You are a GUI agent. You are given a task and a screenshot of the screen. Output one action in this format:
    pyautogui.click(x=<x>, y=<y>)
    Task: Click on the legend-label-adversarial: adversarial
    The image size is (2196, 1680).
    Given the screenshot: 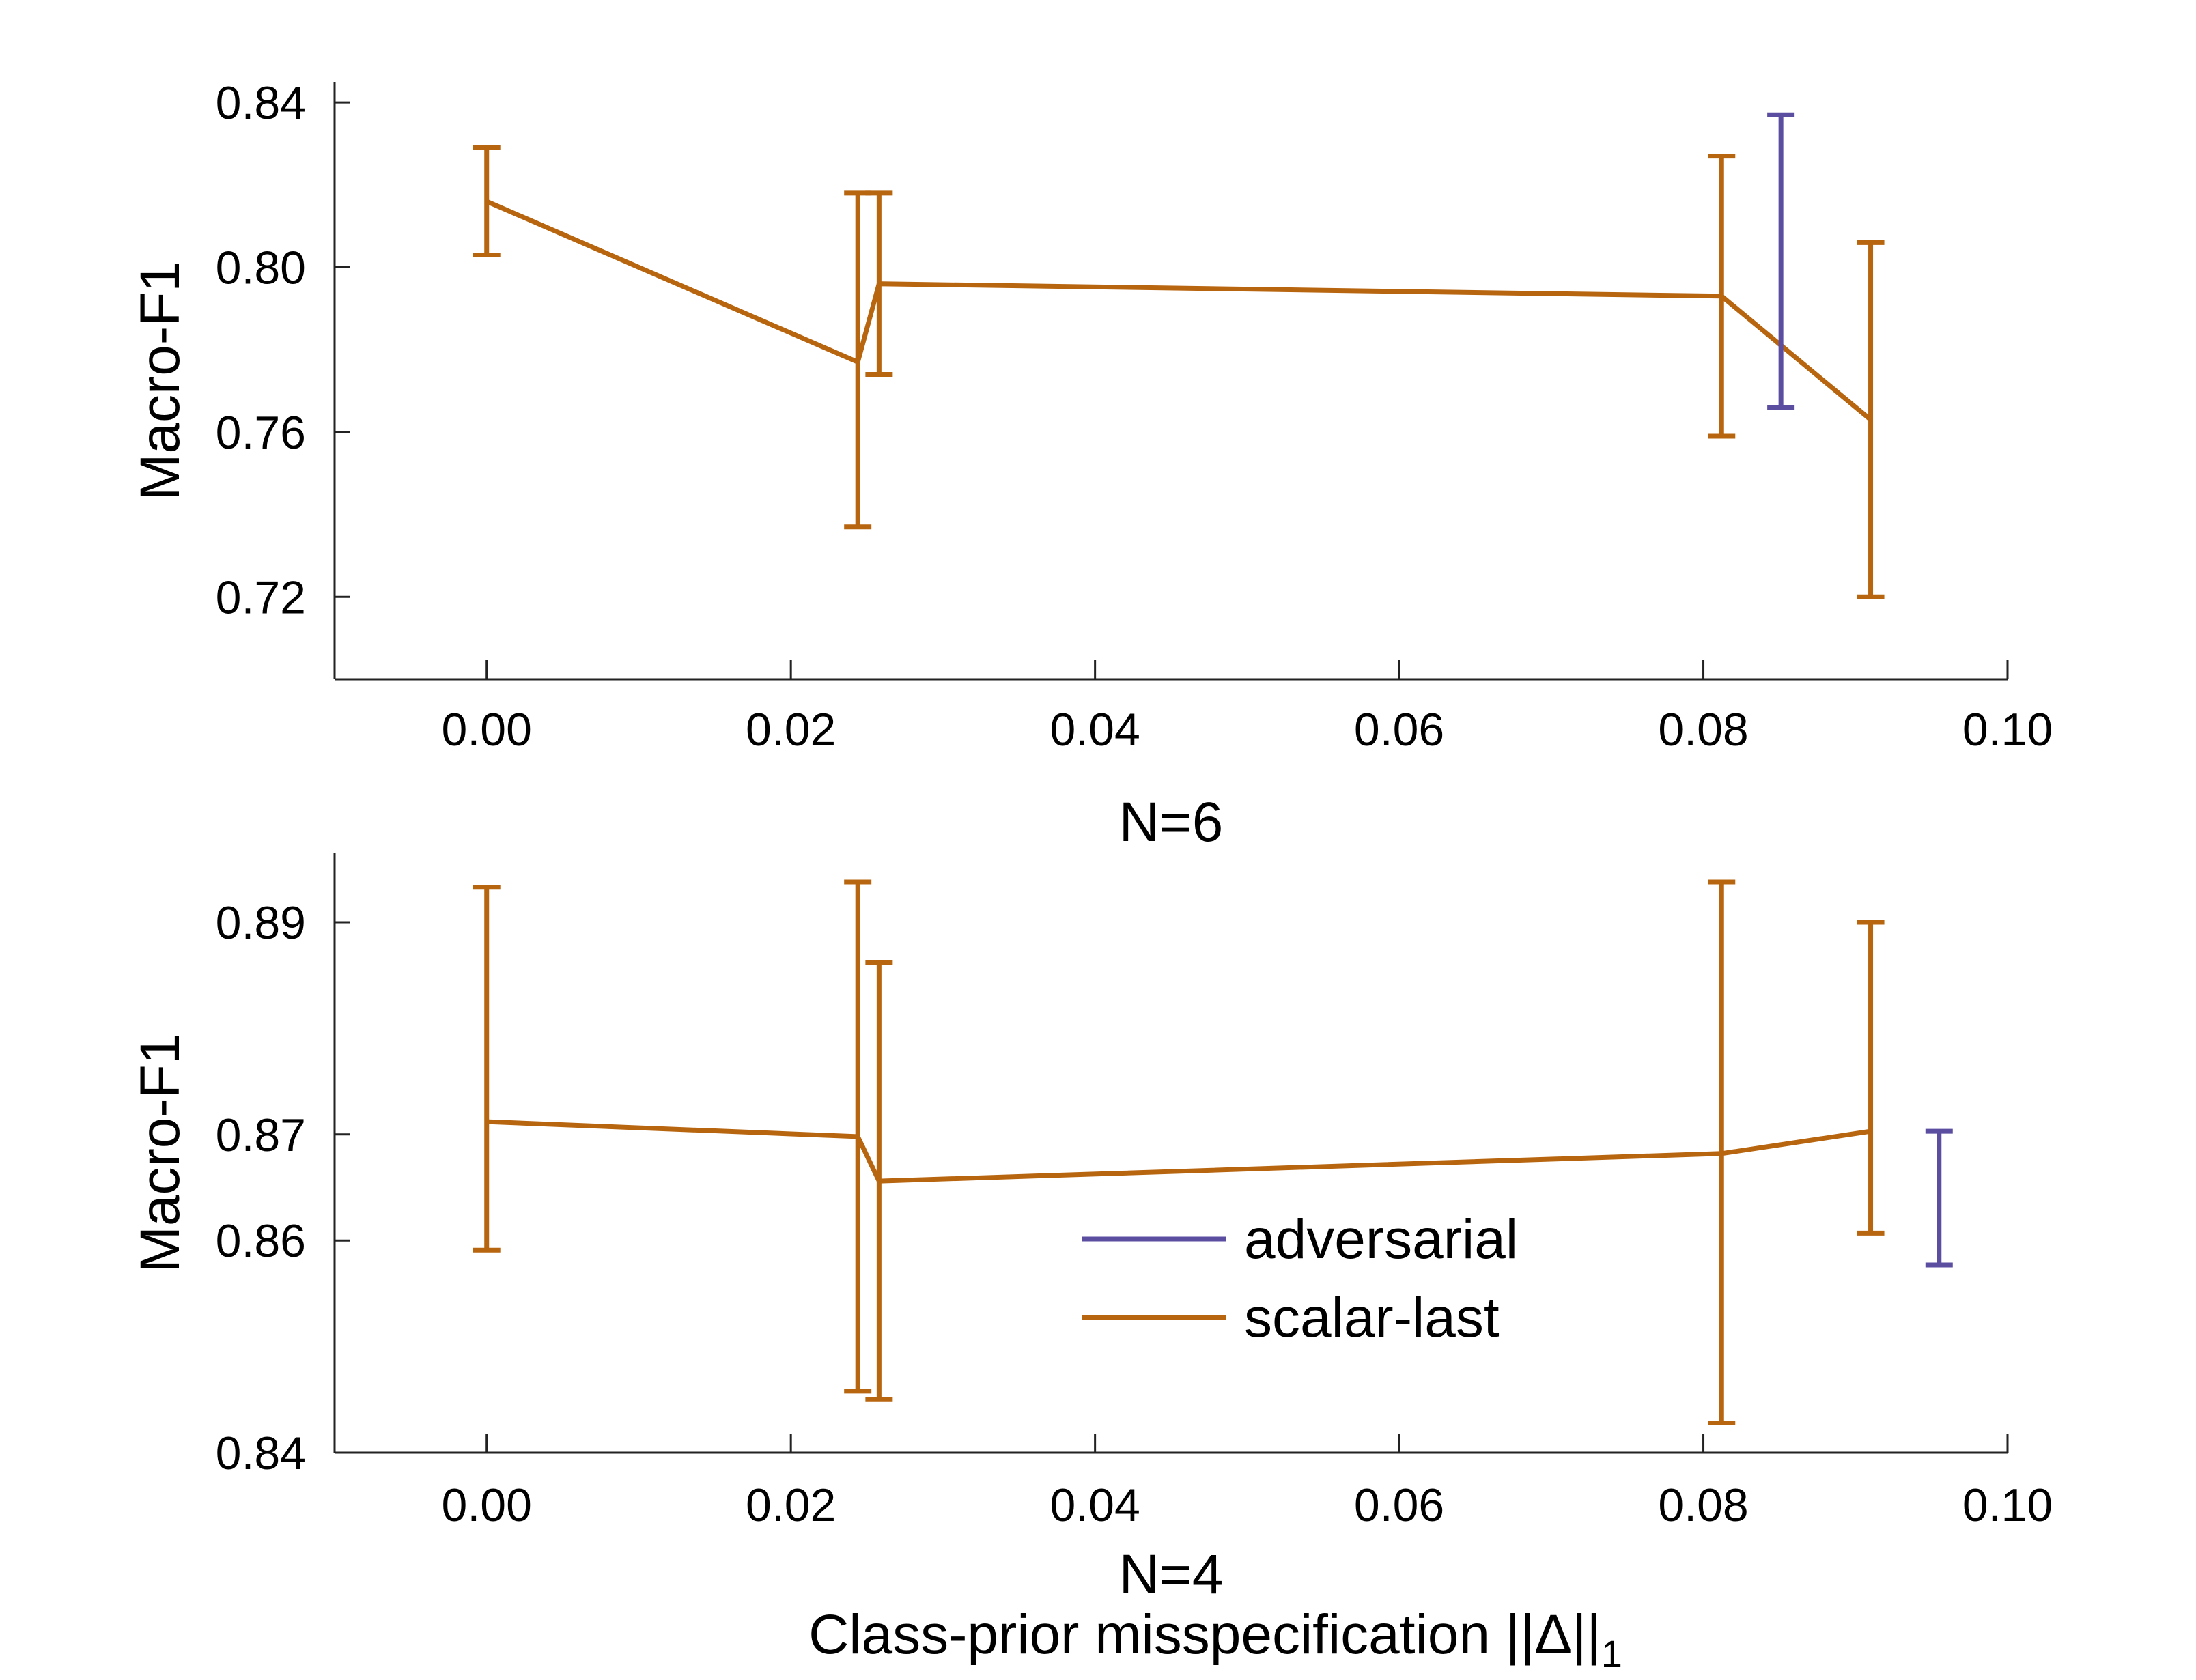 What is the action you would take?
    pyautogui.click(x=1381, y=1239)
    